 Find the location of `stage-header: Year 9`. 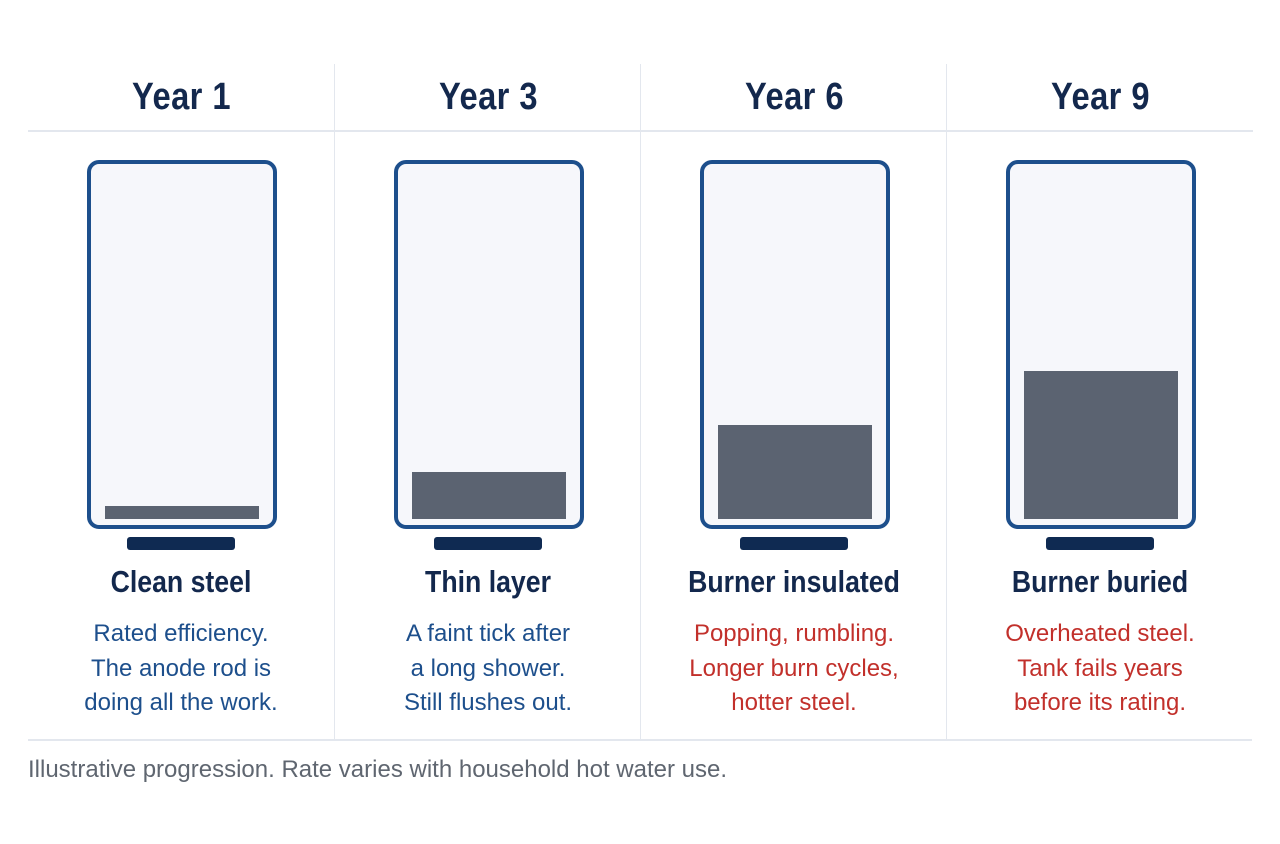

stage-header: Year 9 is located at coordinates (1100, 98).